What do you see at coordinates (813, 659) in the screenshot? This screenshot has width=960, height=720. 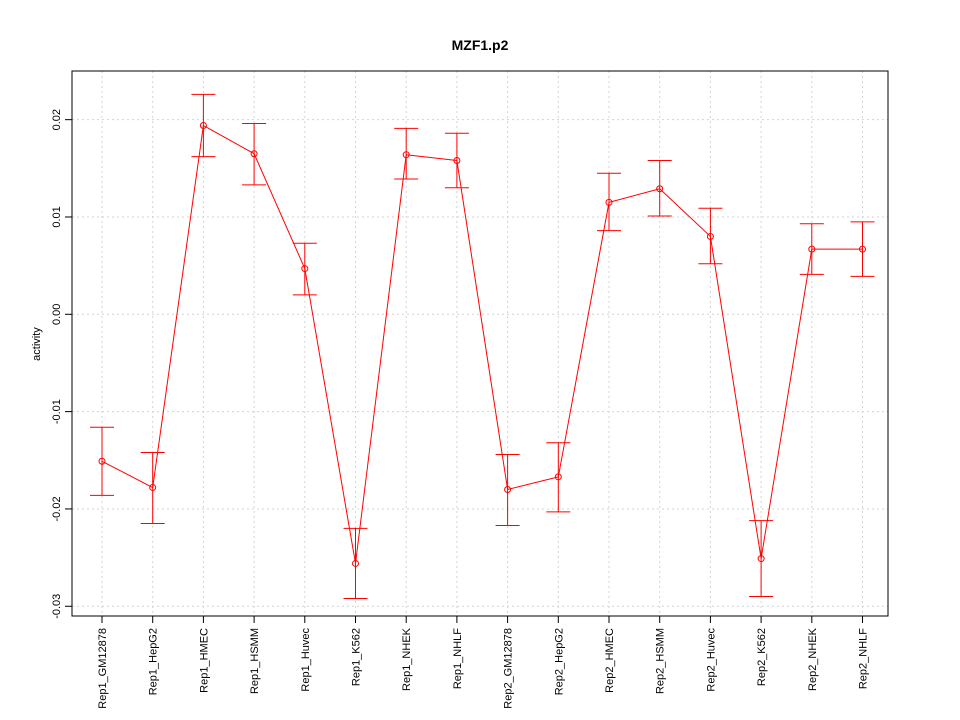 I see `x-tick-label: Rep2_NHEK` at bounding box center [813, 659].